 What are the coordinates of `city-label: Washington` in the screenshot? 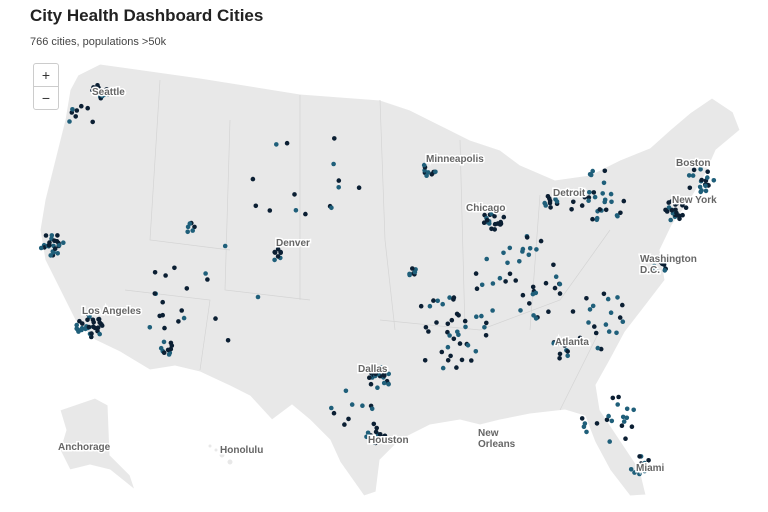 It's located at (668, 259).